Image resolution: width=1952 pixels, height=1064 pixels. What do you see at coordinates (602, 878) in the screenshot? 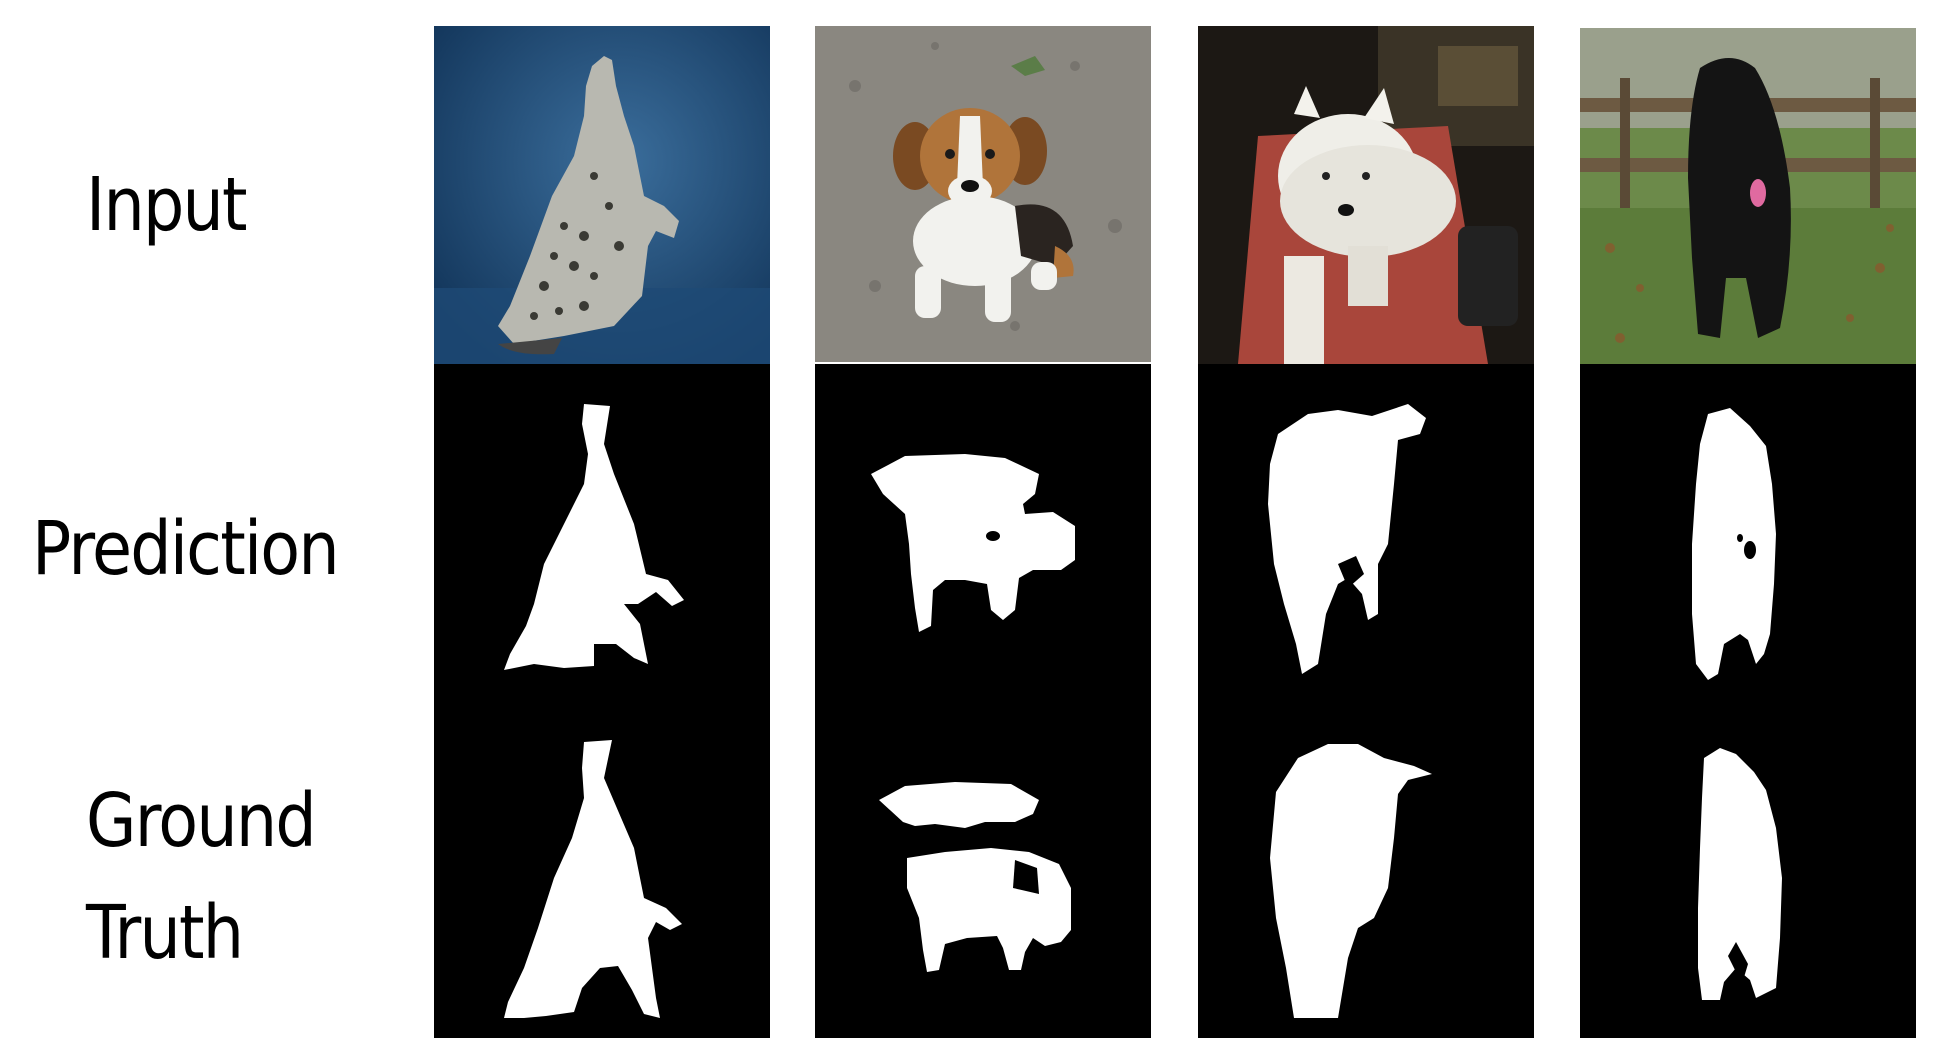
I see `ground-truth-mask-cat` at bounding box center [602, 878].